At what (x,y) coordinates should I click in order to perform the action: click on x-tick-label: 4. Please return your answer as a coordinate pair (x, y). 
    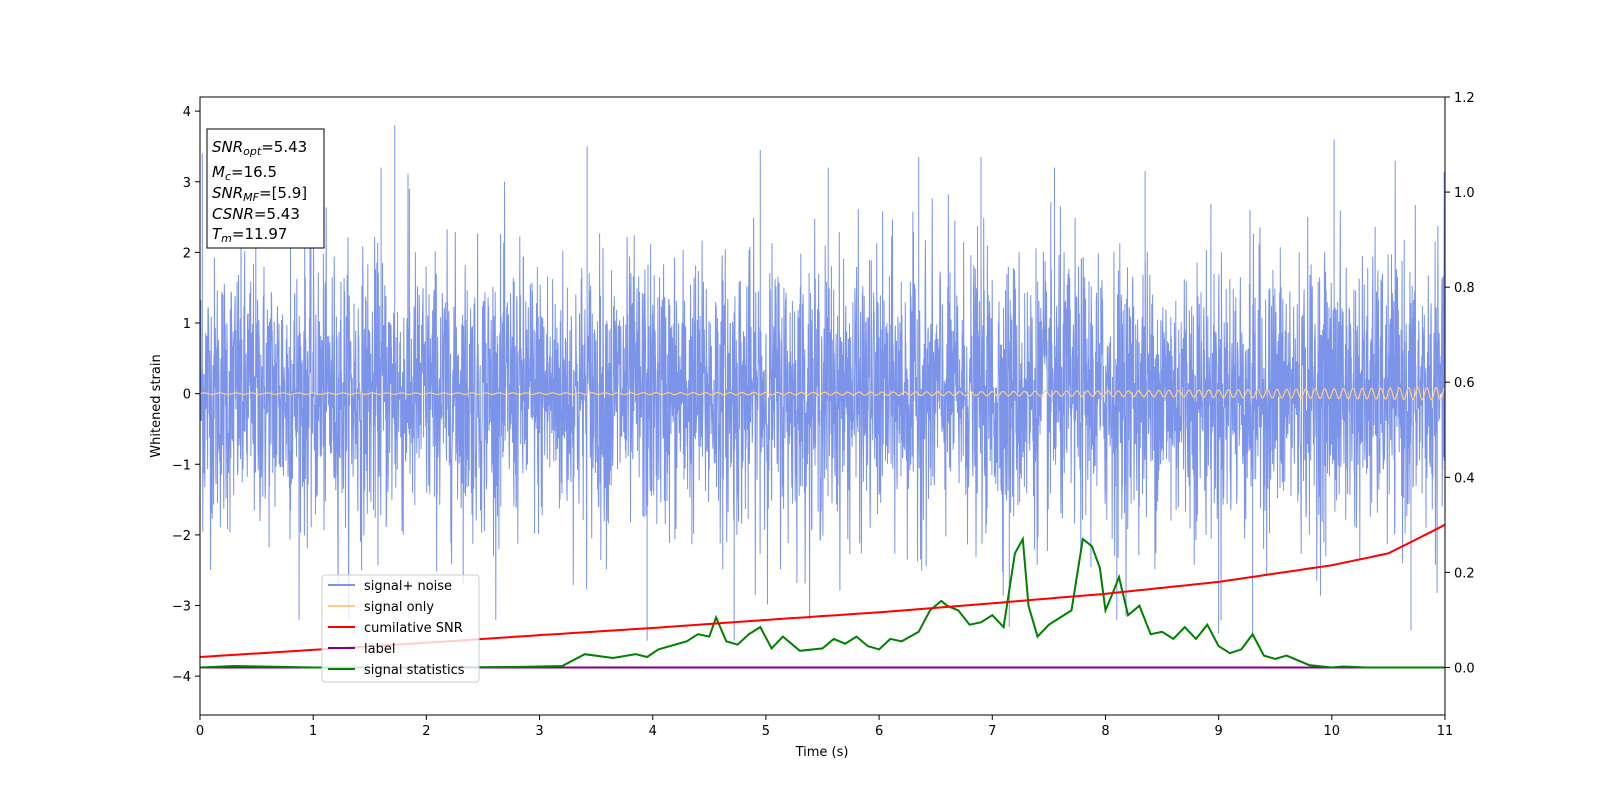
    Looking at the image, I should click on (653, 731).